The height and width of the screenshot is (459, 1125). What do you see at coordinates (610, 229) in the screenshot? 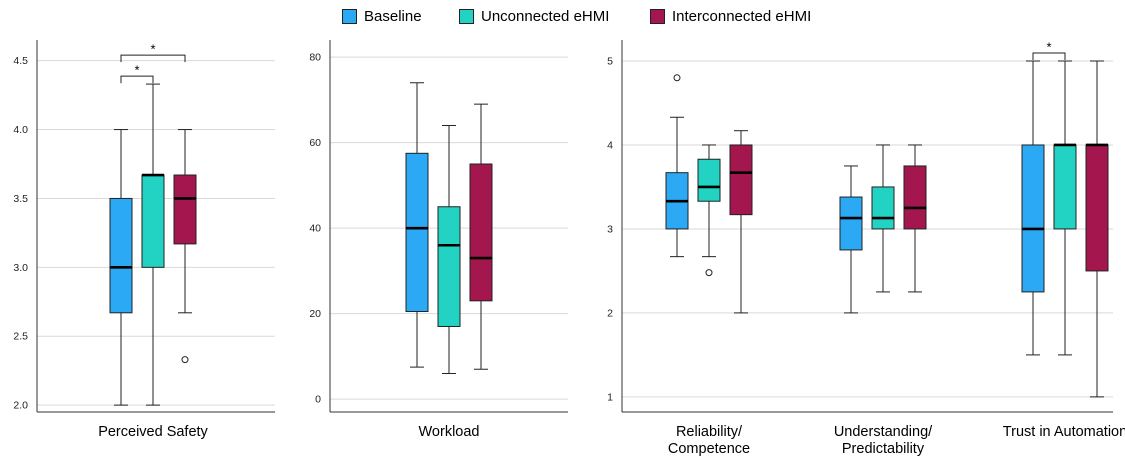
I see `y-tick-label: 3` at bounding box center [610, 229].